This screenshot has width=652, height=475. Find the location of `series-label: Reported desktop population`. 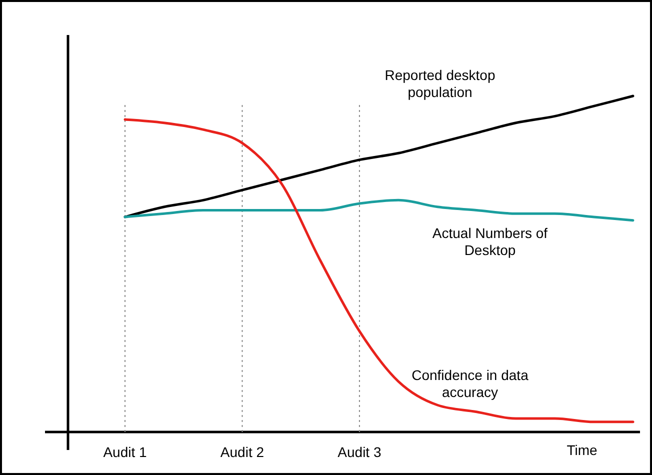

series-label: Reported desktop population is located at coordinates (440, 83).